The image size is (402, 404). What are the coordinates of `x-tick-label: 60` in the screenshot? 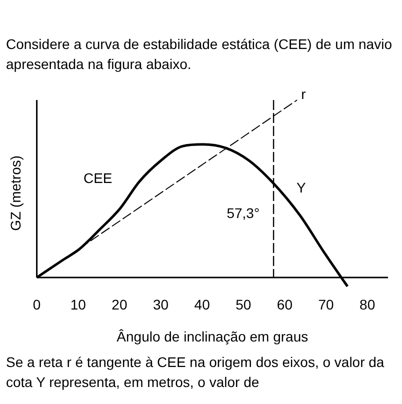 It's located at (284, 304).